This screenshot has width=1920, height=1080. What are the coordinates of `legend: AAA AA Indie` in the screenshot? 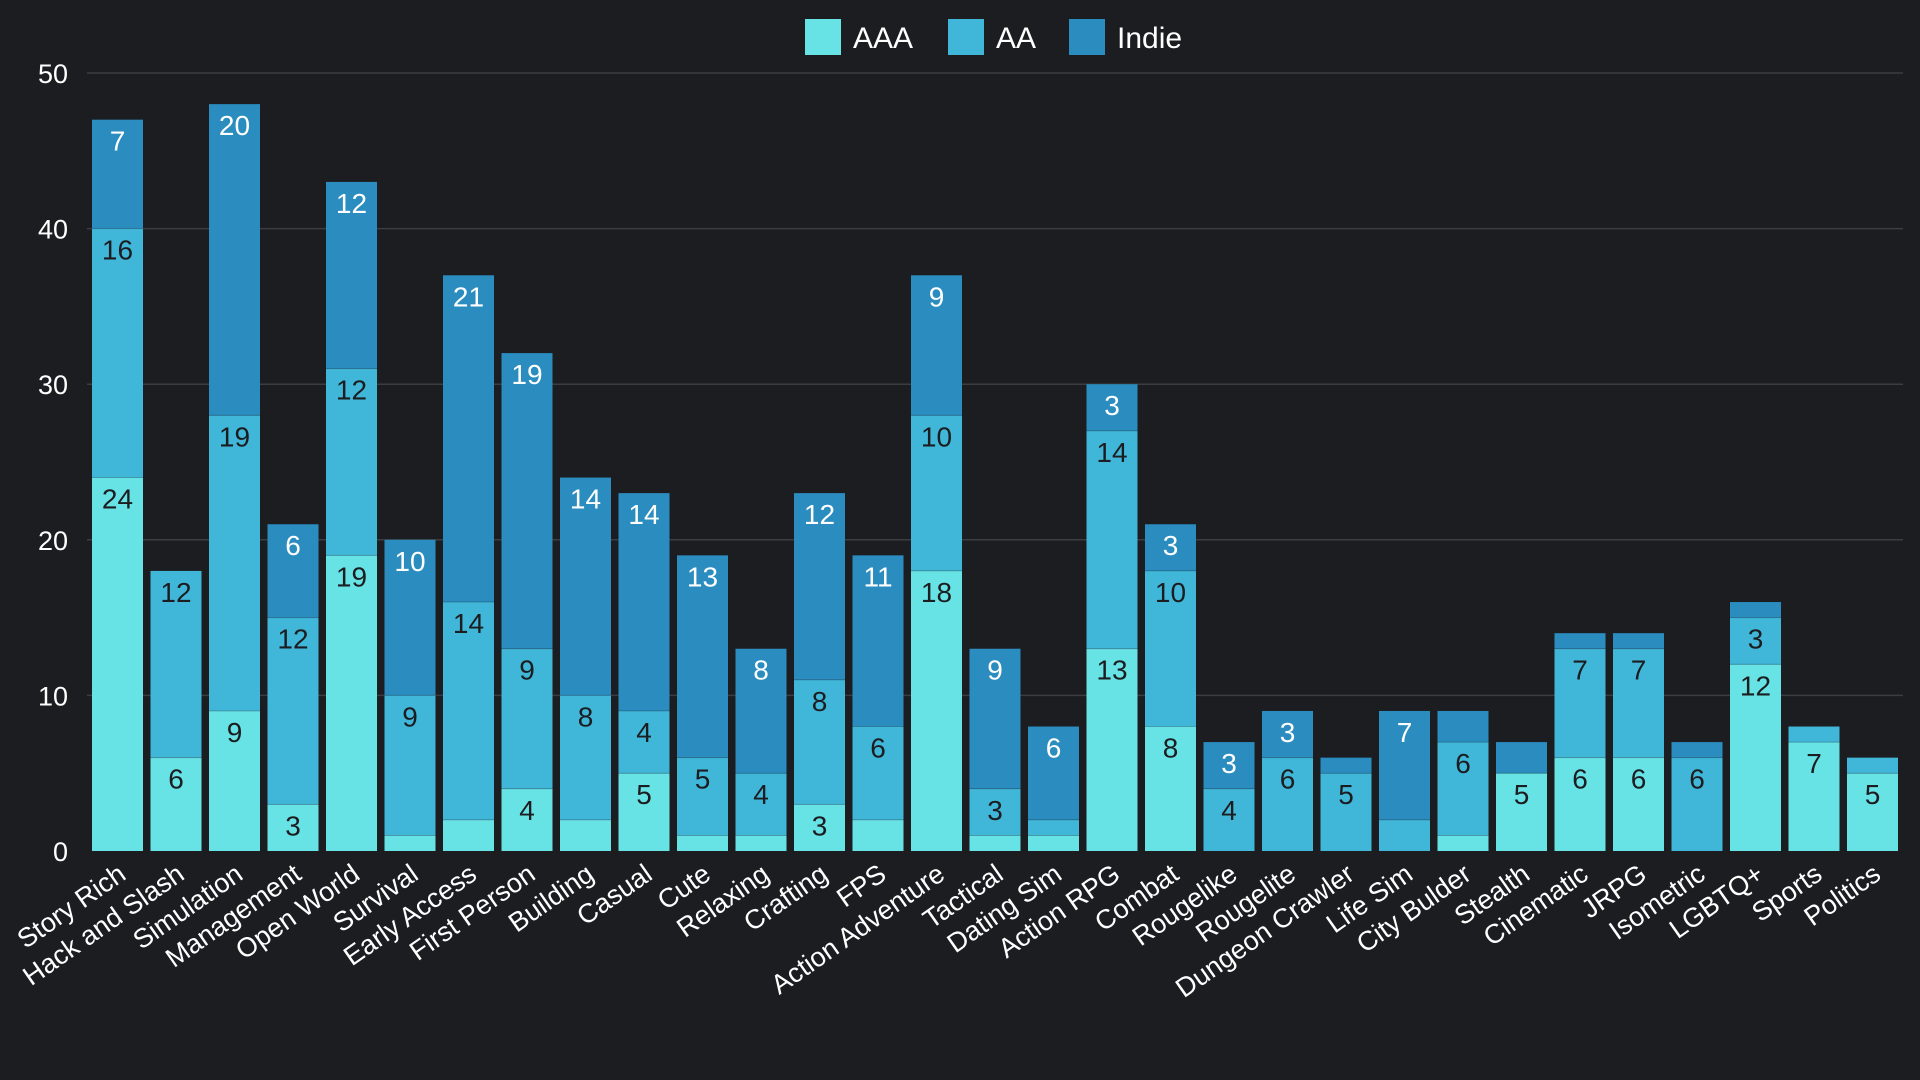 It's located at (993, 37).